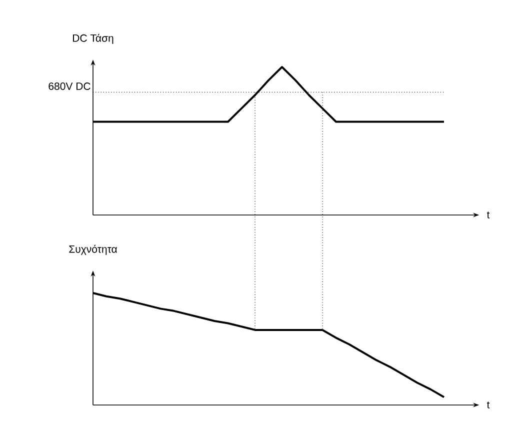 The height and width of the screenshot is (434, 505). I want to click on ref-line-label: 680V DC, so click(69, 86).